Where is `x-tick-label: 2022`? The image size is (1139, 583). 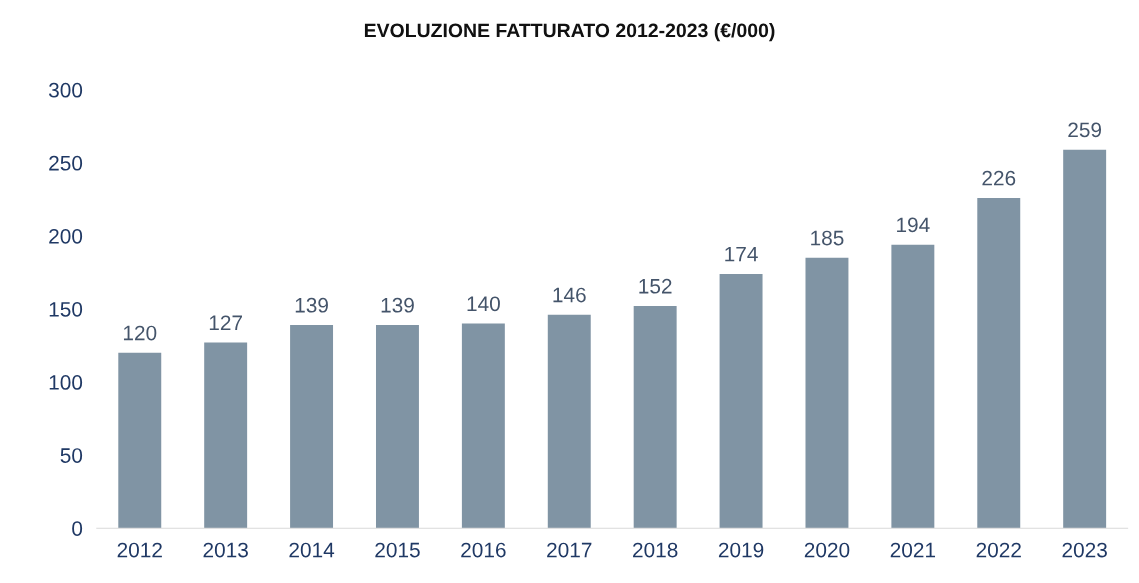 x-tick-label: 2022 is located at coordinates (998, 550).